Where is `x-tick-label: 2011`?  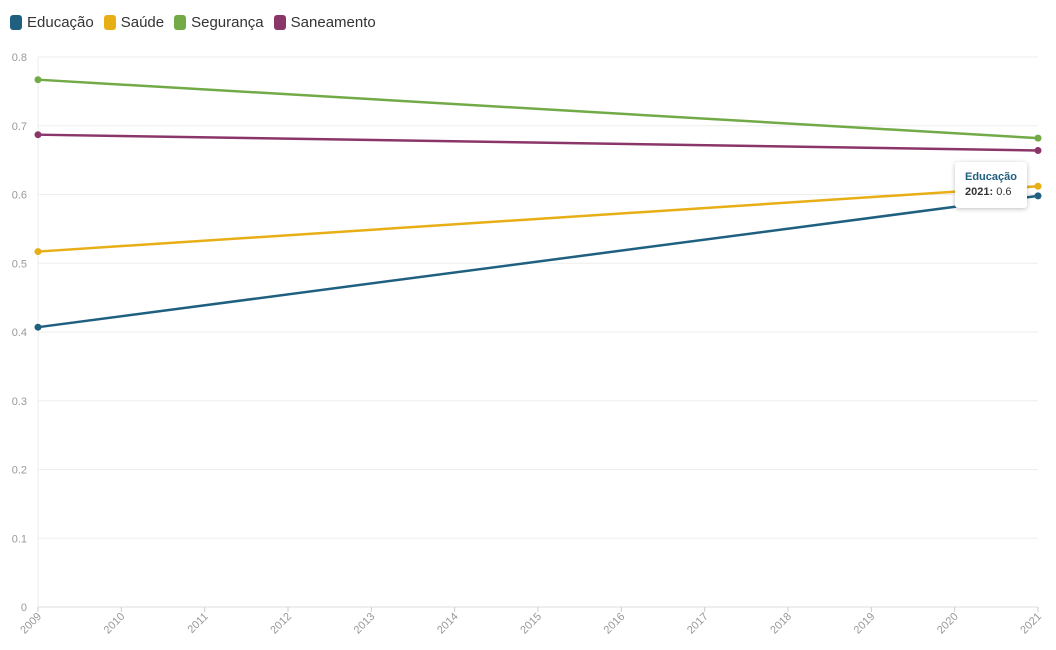
x-tick-label: 2011 is located at coordinates (198, 623).